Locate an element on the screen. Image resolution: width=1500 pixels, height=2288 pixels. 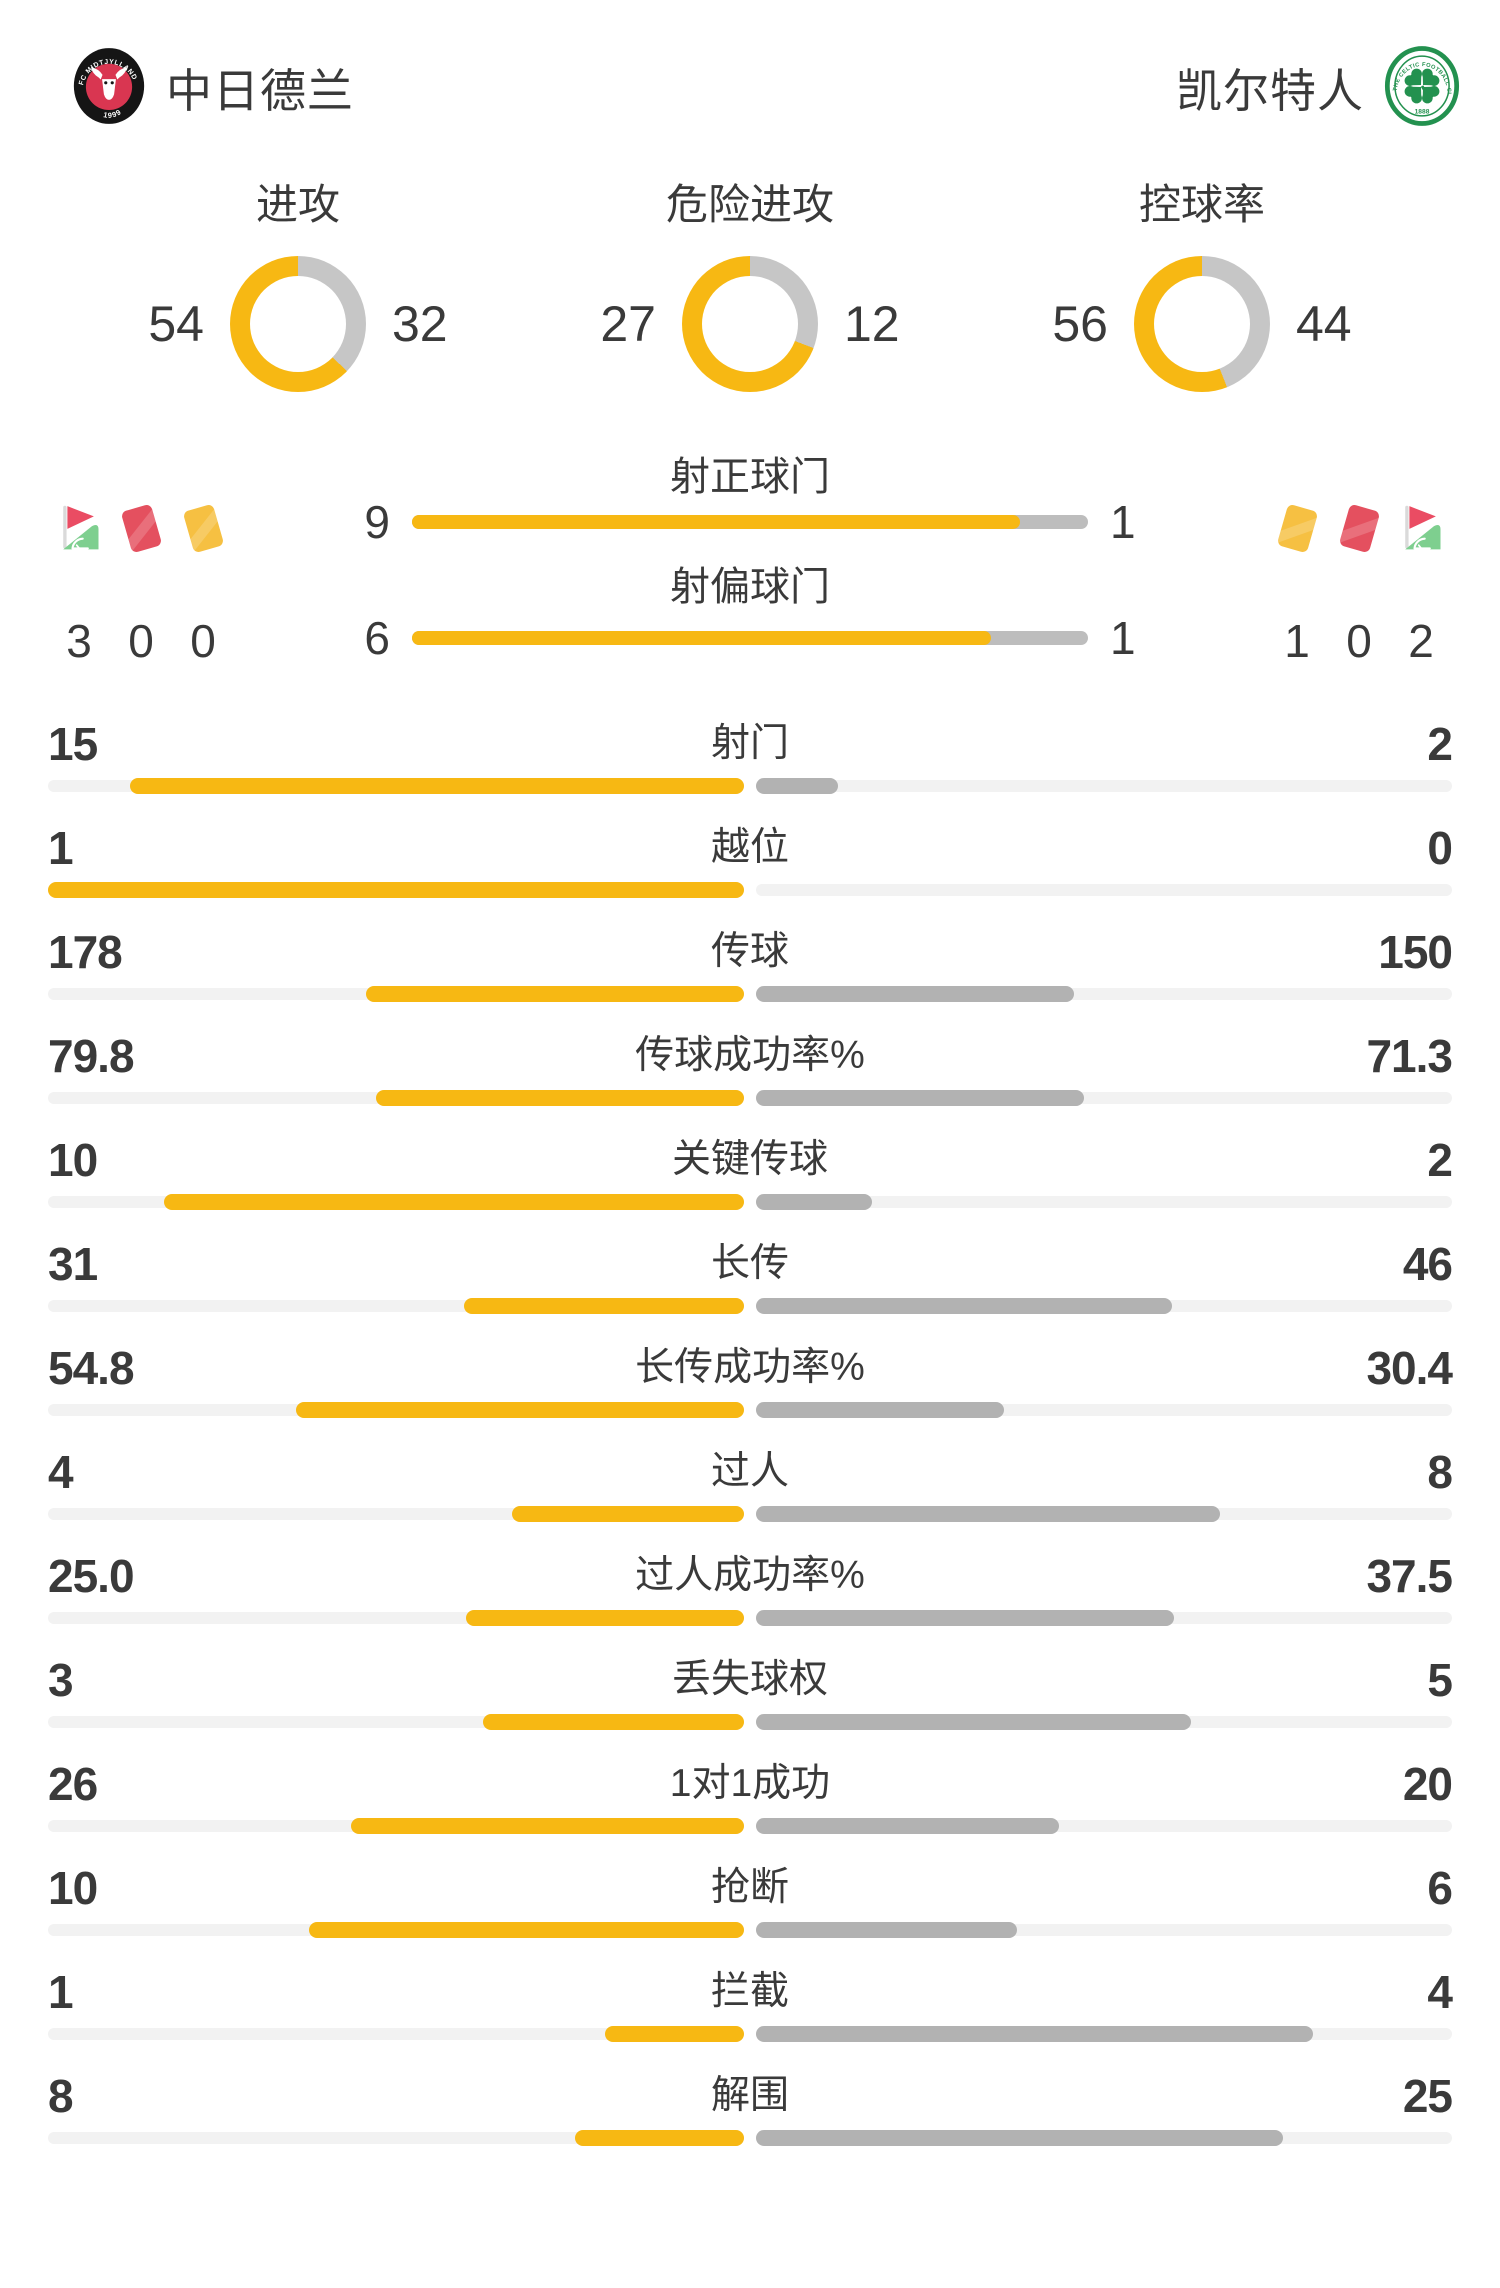
stat-row: 15 射门 2 is located at coordinates (750, 742).